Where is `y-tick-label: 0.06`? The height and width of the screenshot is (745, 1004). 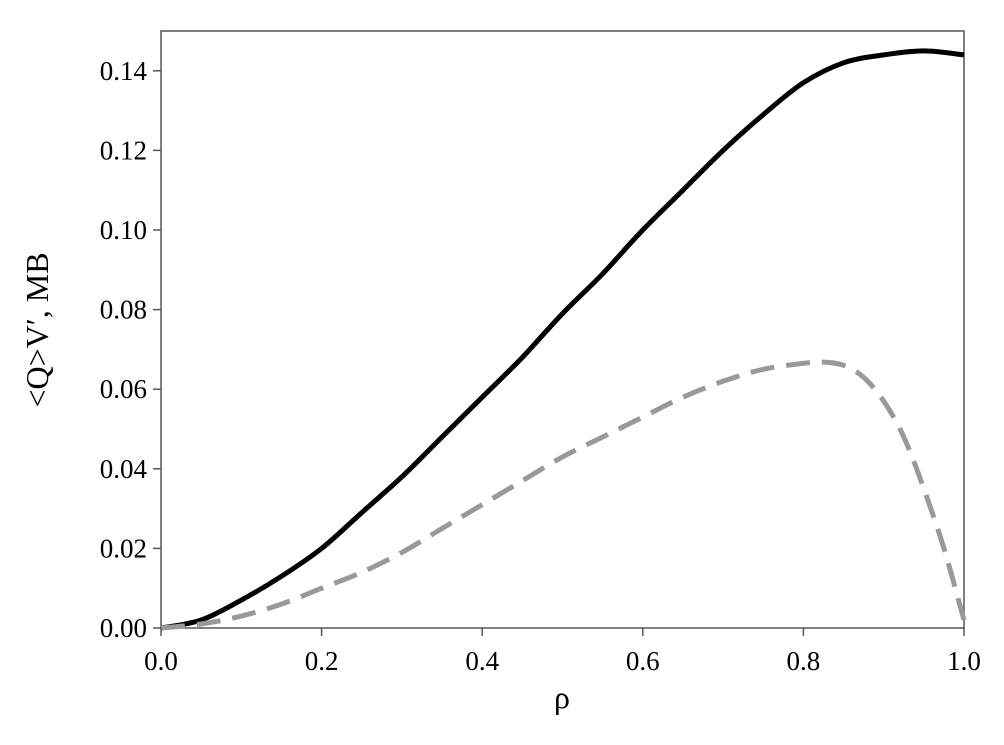 y-tick-label: 0.06 is located at coordinates (123, 389).